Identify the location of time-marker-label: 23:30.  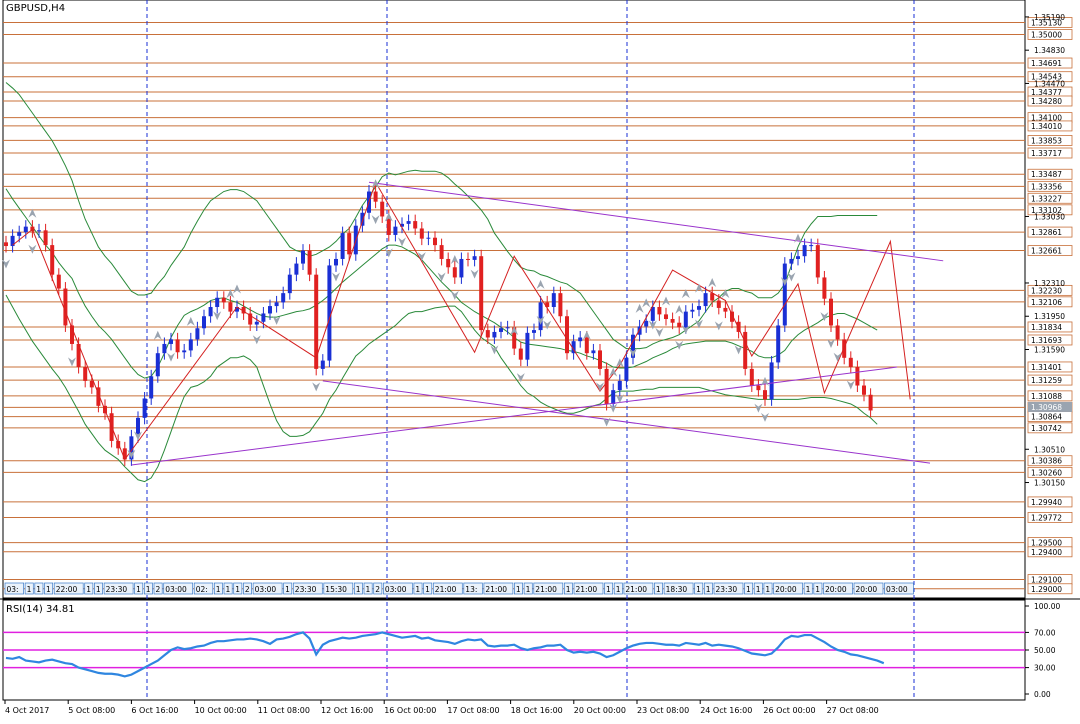
(306, 589).